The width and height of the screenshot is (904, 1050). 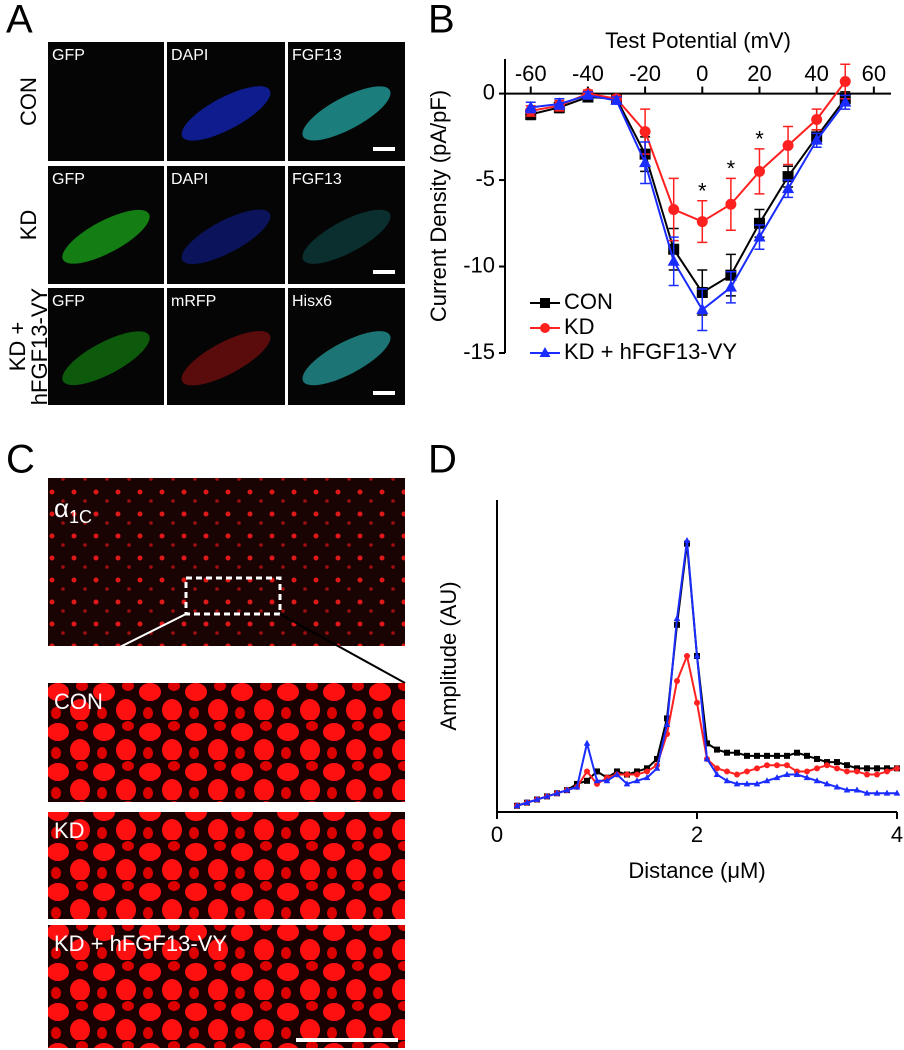 What do you see at coordinates (485, 178) in the screenshot?
I see `y-tick-label: -5` at bounding box center [485, 178].